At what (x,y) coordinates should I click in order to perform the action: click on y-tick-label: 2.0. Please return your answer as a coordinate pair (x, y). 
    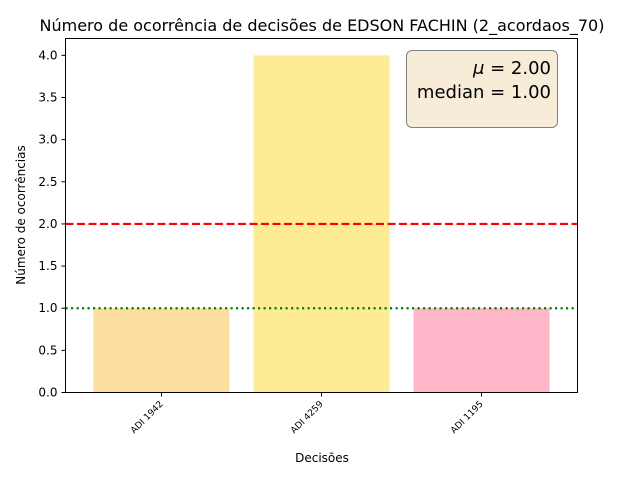
    Looking at the image, I should click on (47, 224).